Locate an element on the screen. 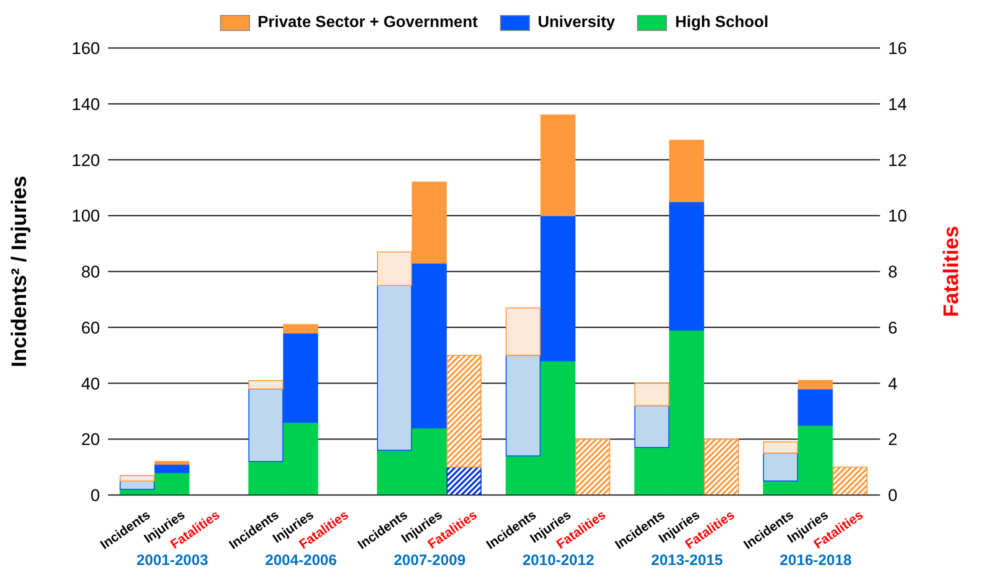 The width and height of the screenshot is (982, 588). y-tick-label: 20 is located at coordinates (90, 440).